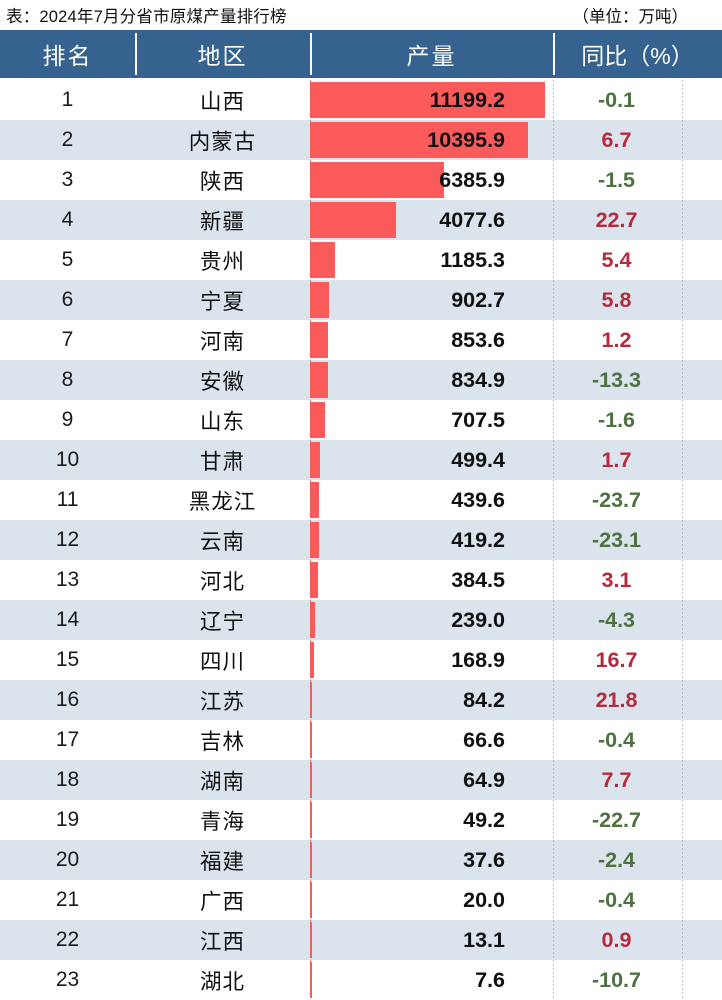 The image size is (722, 1000). Describe the element at coordinates (361, 820) in the screenshot. I see `table-row: 19 青海 49.2 -22.7` at that location.